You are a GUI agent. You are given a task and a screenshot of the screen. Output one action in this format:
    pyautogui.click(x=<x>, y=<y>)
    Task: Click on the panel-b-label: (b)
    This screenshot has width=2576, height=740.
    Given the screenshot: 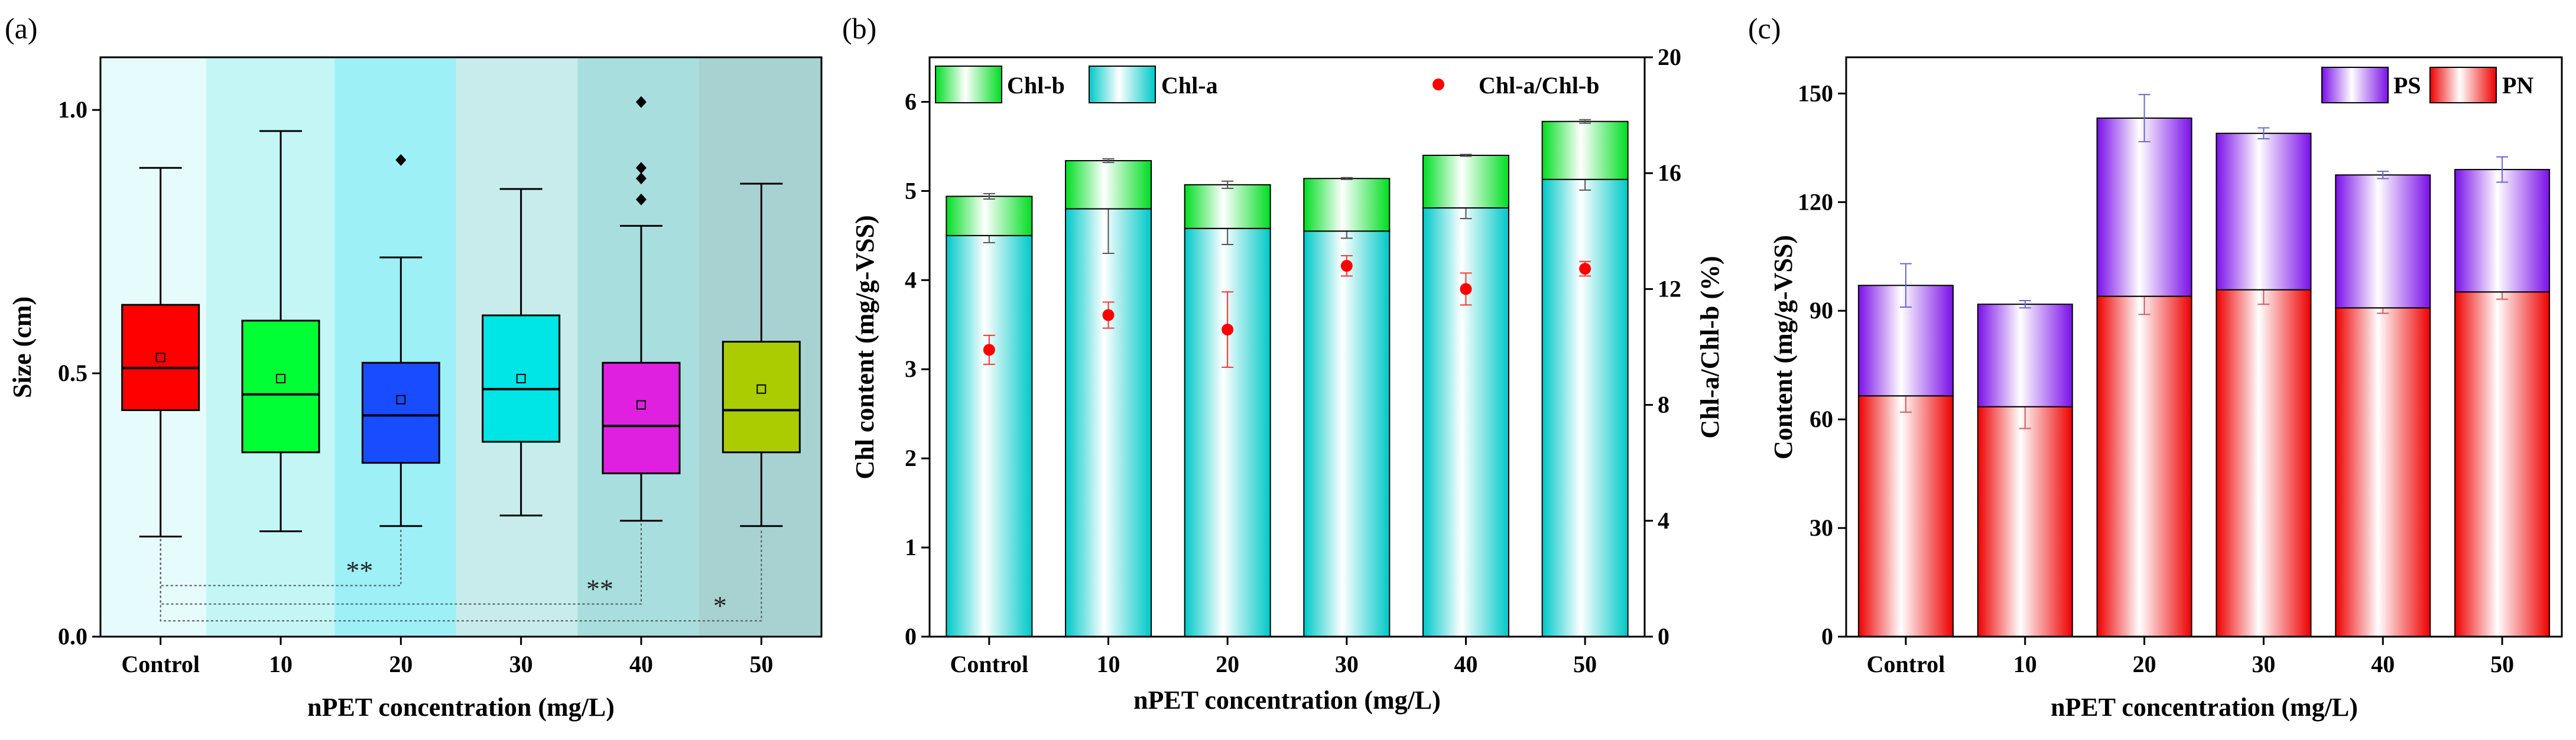 What is the action you would take?
    pyautogui.click(x=859, y=28)
    